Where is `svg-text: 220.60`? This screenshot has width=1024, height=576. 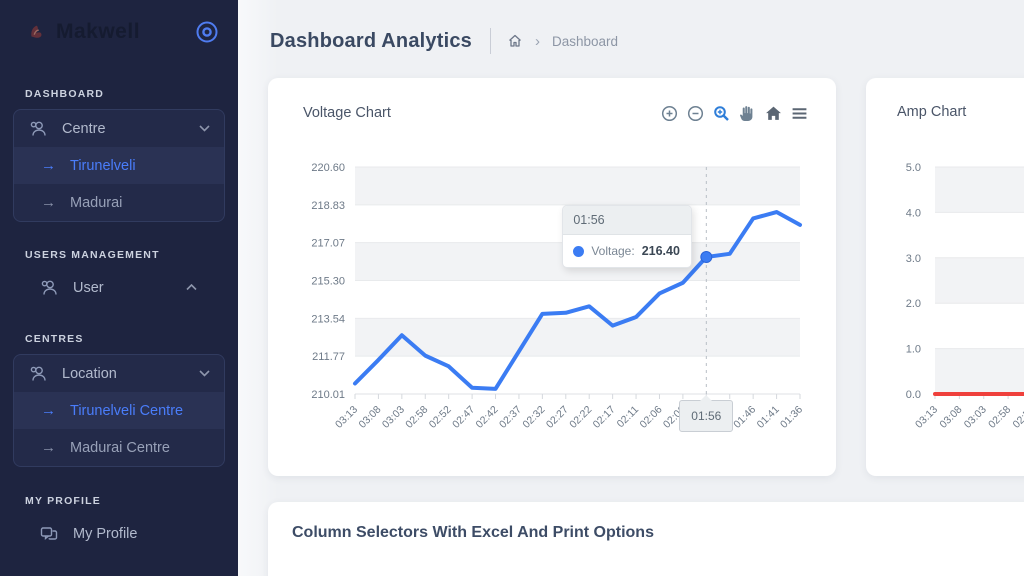 svg-text: 220.60 is located at coordinates (328, 168).